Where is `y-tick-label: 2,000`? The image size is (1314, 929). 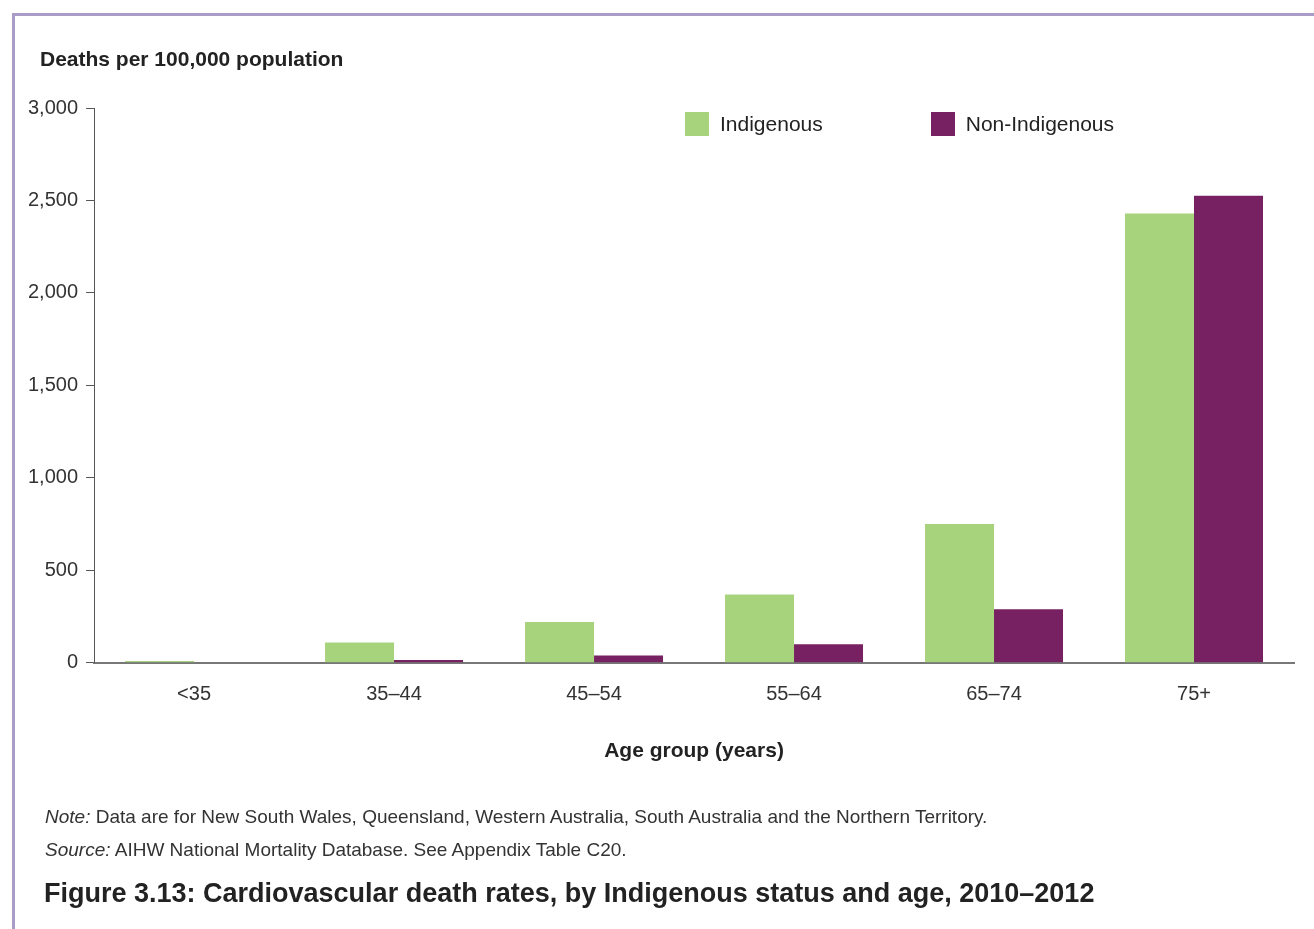
y-tick-label: 2,000 is located at coordinates (53, 291).